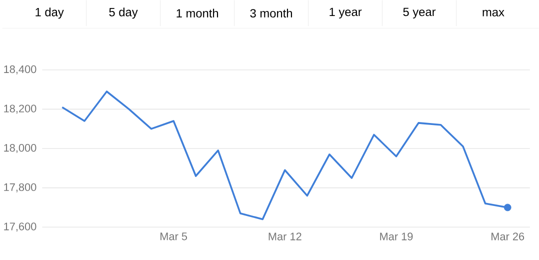 This screenshot has height=260, width=539. I want to click on y-tick-label: 18,400, so click(20, 69).